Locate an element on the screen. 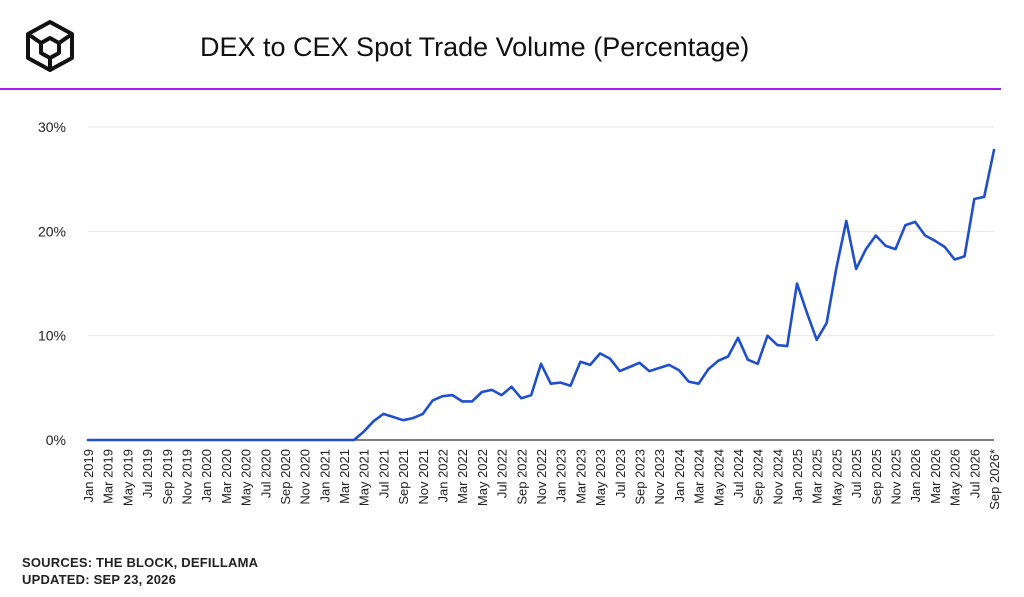 The image size is (1024, 597). y-tick-label: 0% is located at coordinates (56, 440).